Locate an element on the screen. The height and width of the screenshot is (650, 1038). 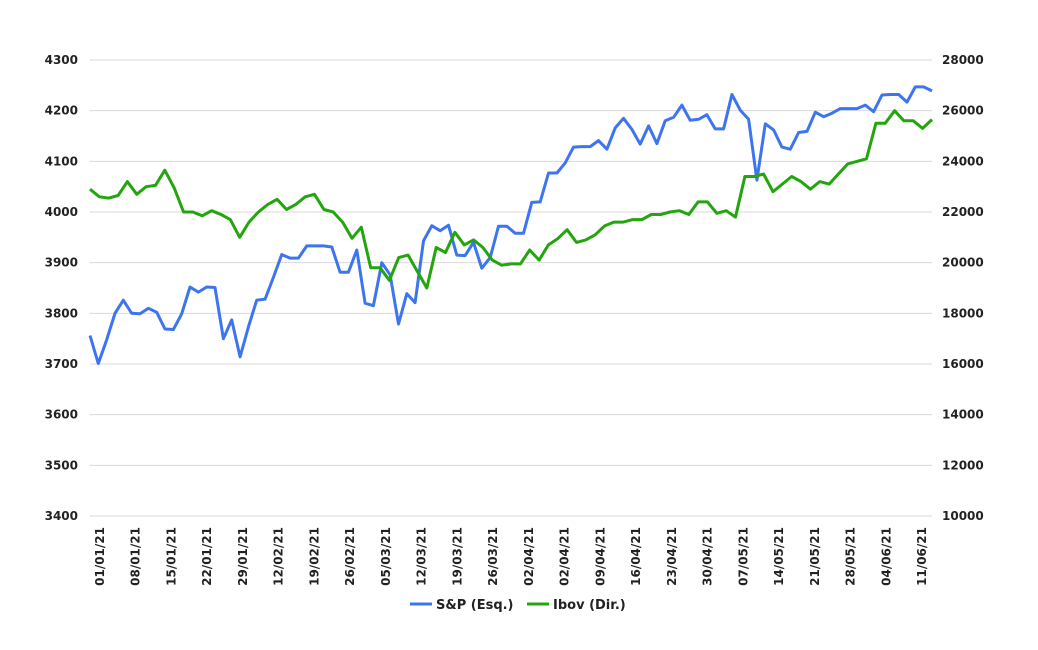
right-tick-label: 20000 is located at coordinates (963, 263).